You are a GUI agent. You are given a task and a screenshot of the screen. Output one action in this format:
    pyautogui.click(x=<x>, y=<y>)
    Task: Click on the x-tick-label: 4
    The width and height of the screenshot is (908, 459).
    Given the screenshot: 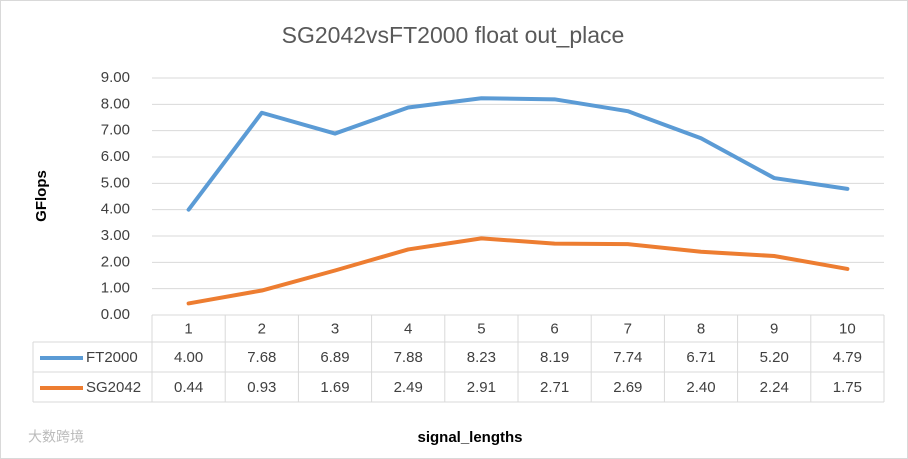 What is the action you would take?
    pyautogui.click(x=408, y=328)
    